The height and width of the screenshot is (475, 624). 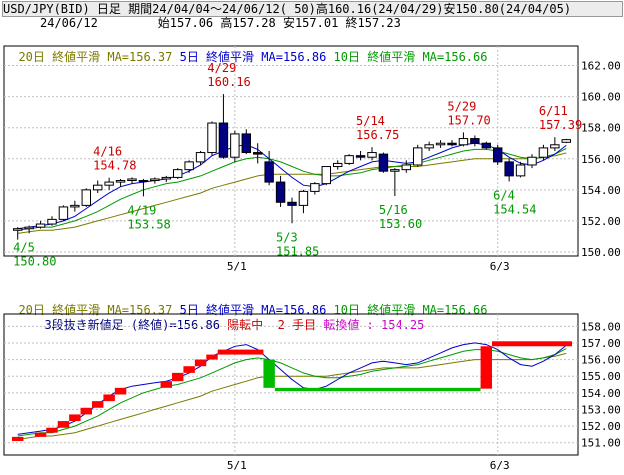 I want to click on legend-ma5: 5日 終値平滑 MA=156.86, so click(x=253, y=57).